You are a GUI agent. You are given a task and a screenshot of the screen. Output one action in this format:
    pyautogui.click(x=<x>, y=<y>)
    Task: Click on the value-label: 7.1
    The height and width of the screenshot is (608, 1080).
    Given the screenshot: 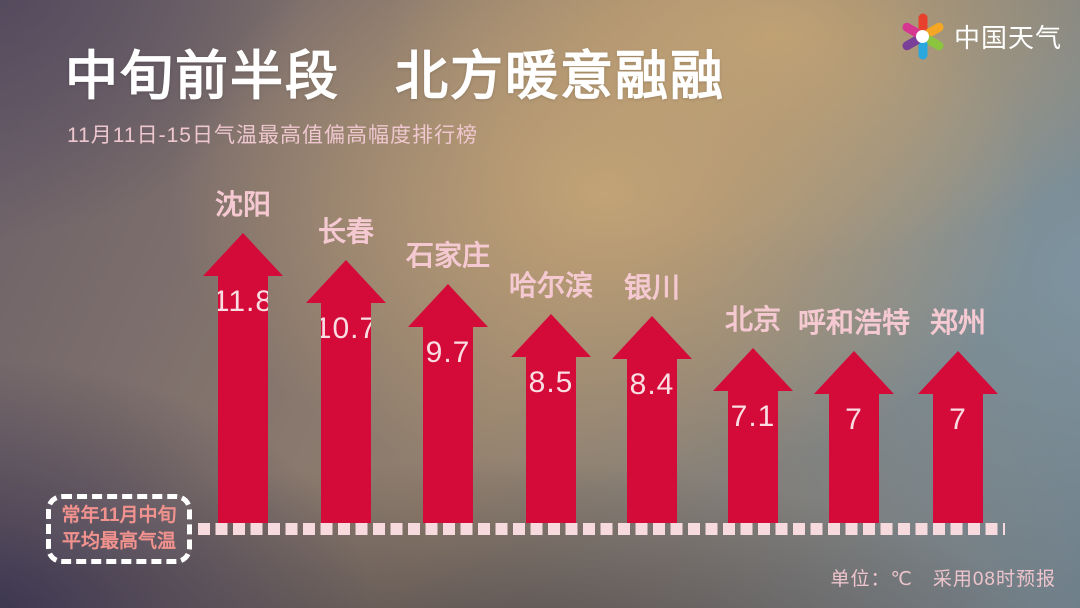 What is the action you would take?
    pyautogui.click(x=753, y=416)
    